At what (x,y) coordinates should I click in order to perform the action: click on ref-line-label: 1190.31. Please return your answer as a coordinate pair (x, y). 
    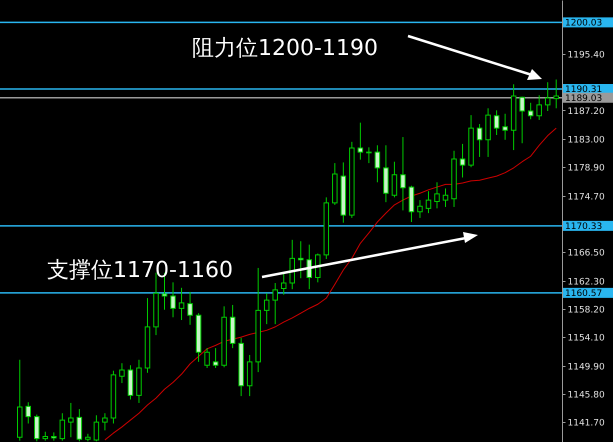
    Looking at the image, I should click on (583, 90).